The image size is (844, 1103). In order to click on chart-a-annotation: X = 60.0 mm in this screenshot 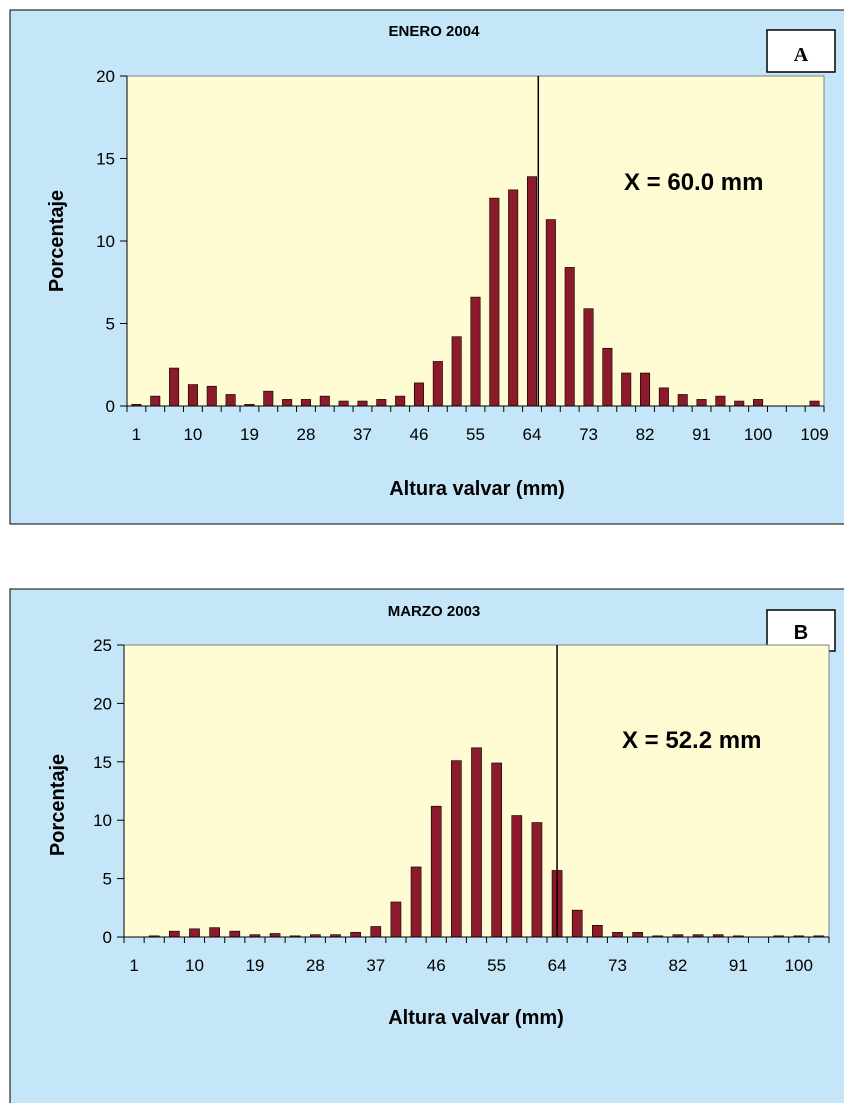, I will do `click(693, 182)`.